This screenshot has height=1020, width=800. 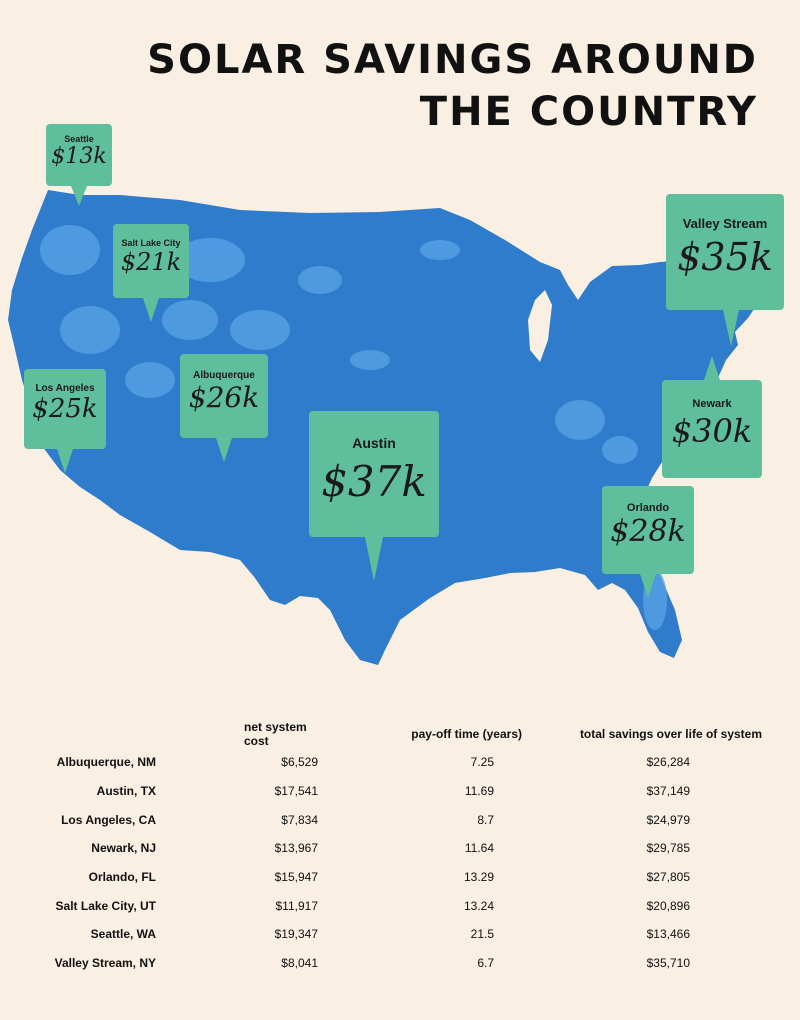 What do you see at coordinates (275, 734) in the screenshot?
I see `column-header-net-system-cost: net system cost` at bounding box center [275, 734].